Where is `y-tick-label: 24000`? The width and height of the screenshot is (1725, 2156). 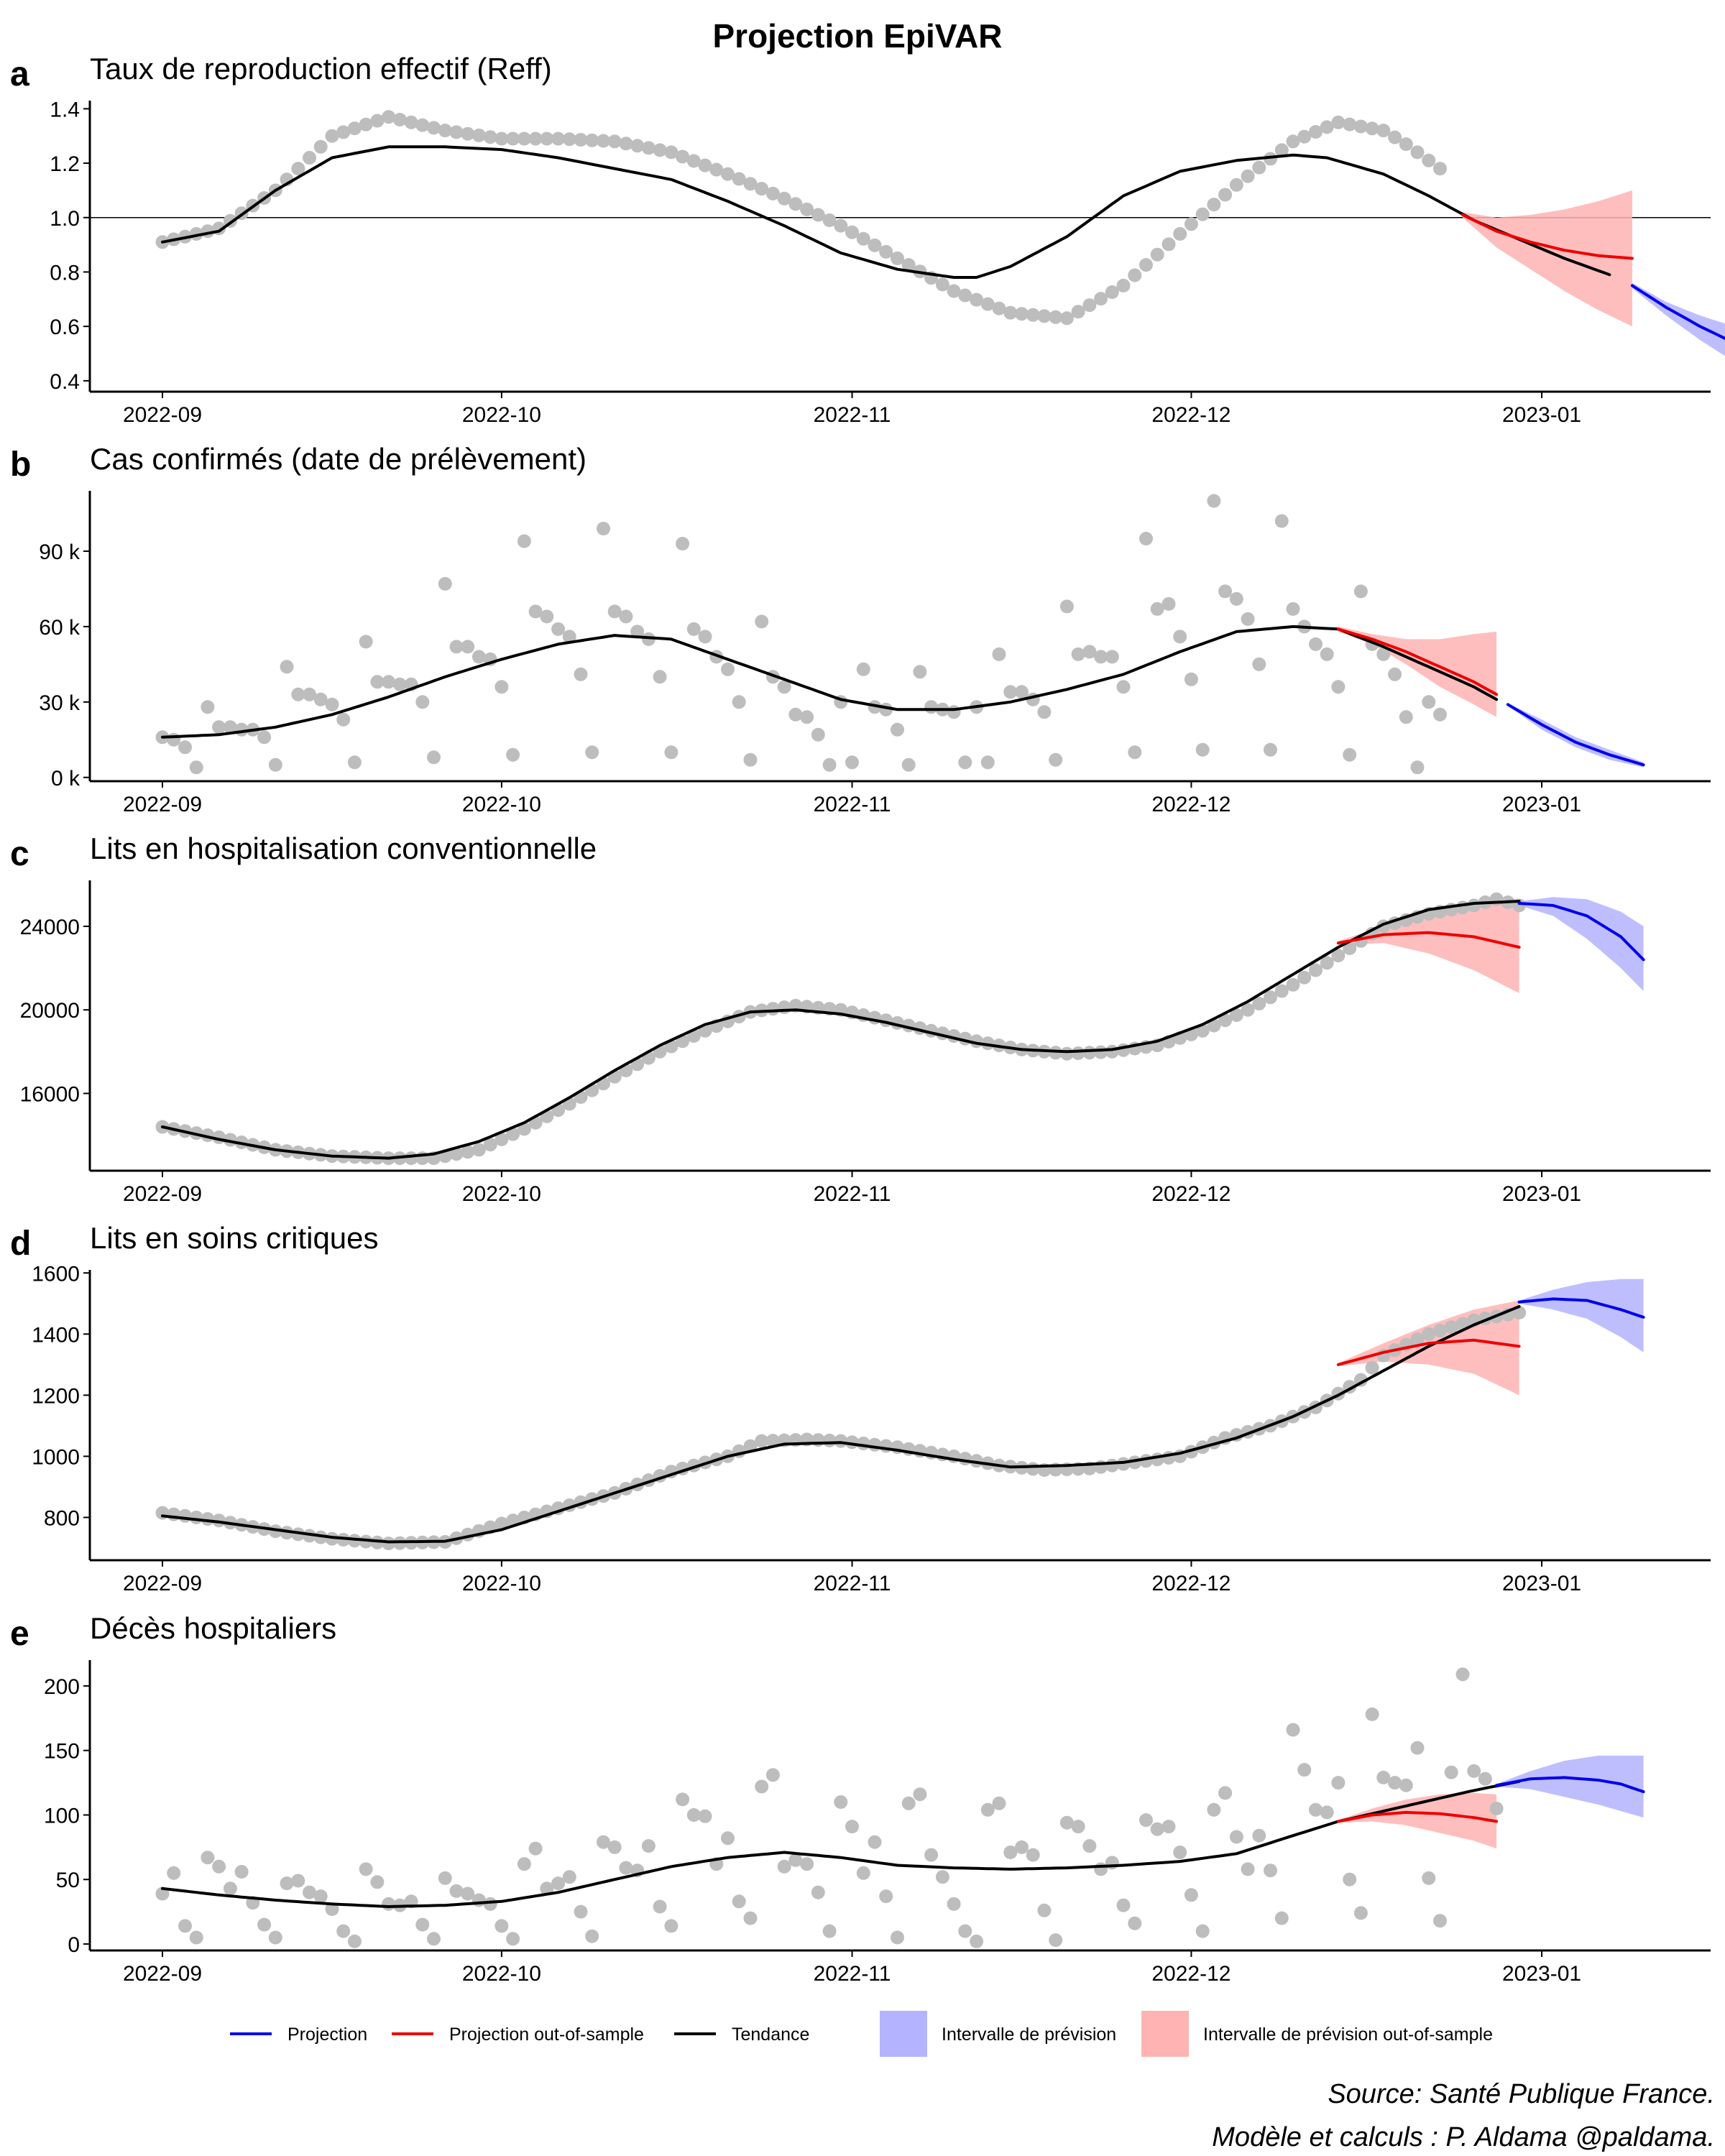
y-tick-label: 24000 is located at coordinates (50, 927).